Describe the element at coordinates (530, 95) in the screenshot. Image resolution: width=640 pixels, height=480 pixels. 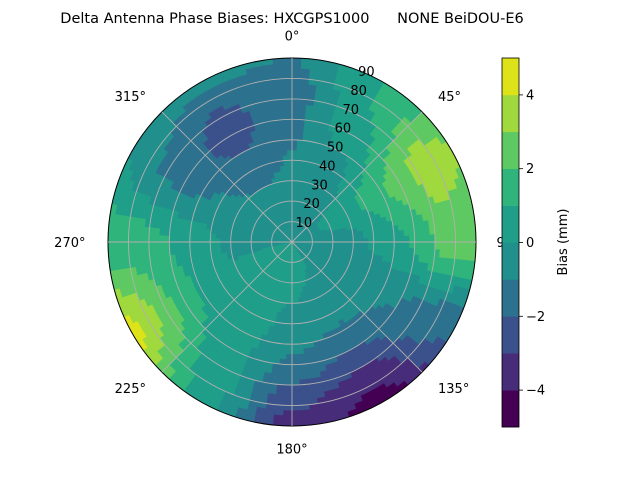
I see `colorbar-tick-label: 4` at that location.